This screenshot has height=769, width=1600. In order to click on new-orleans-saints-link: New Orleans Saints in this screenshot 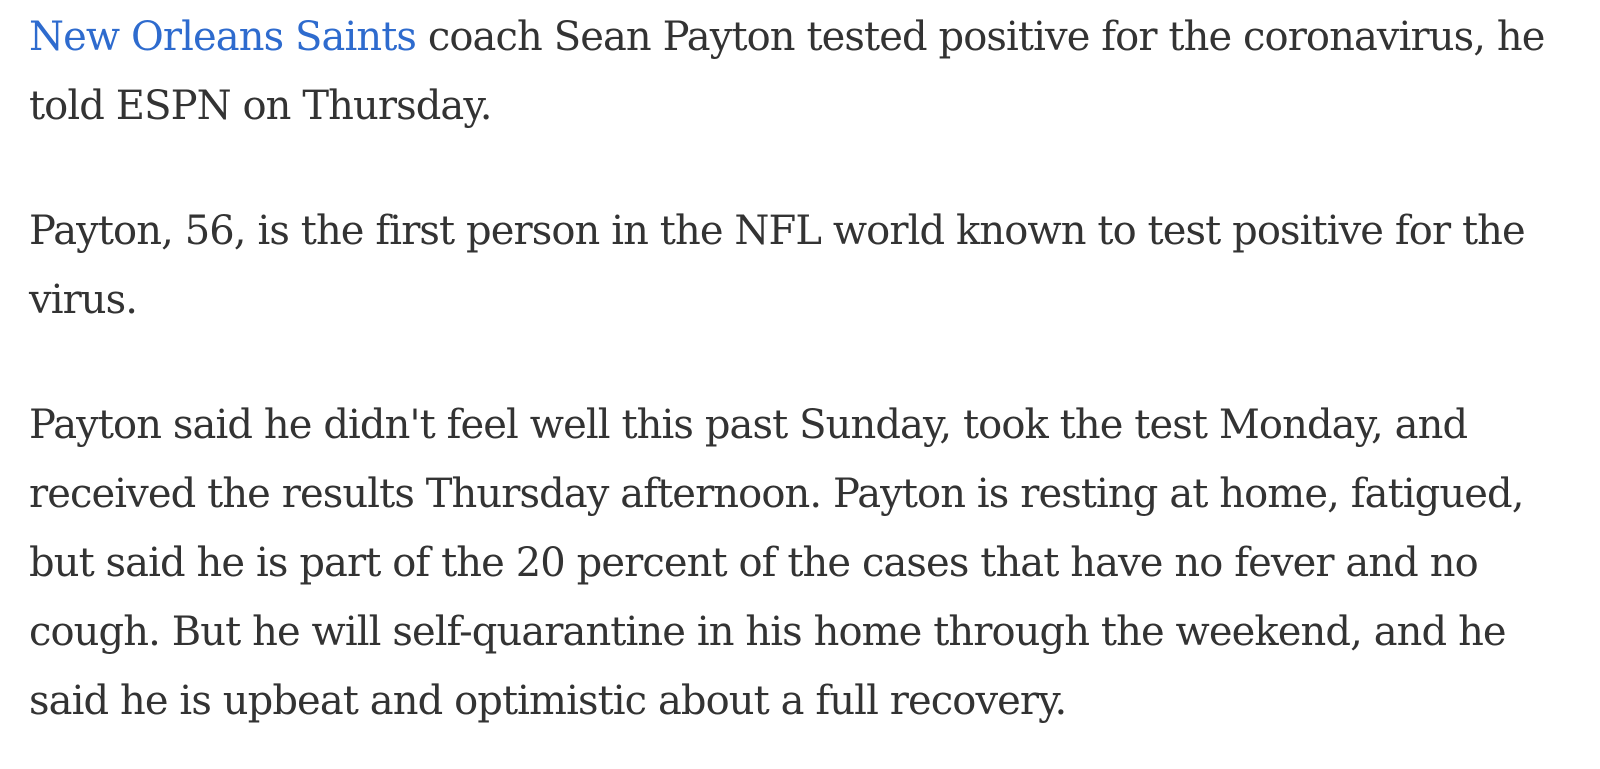, I will do `click(223, 37)`.